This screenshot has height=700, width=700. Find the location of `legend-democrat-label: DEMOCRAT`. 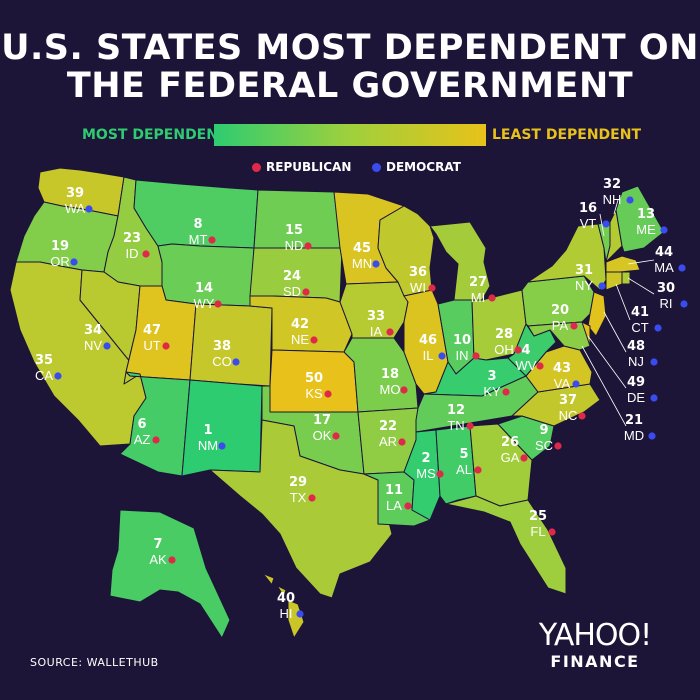

legend-democrat-label: DEMOCRAT is located at coordinates (423, 167).